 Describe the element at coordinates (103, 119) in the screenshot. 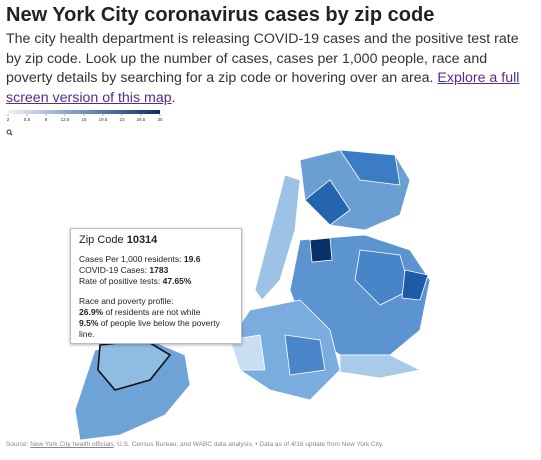

I see `legend-tick-label: 19.5` at that location.